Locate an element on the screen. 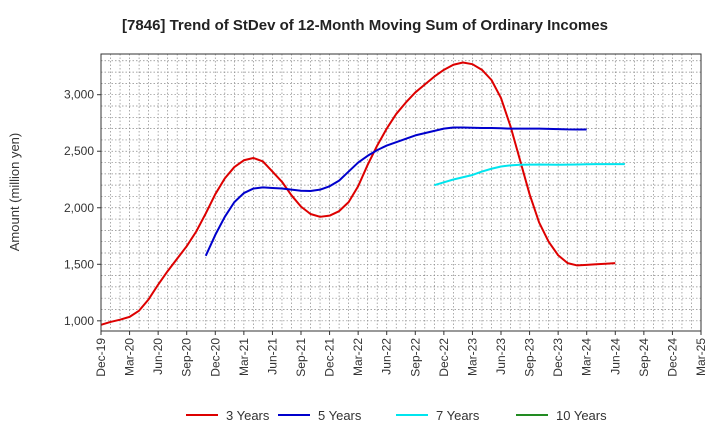 Image resolution: width=720 pixels, height=445 pixels. x-tick-label: Mar-23 is located at coordinates (472, 357).